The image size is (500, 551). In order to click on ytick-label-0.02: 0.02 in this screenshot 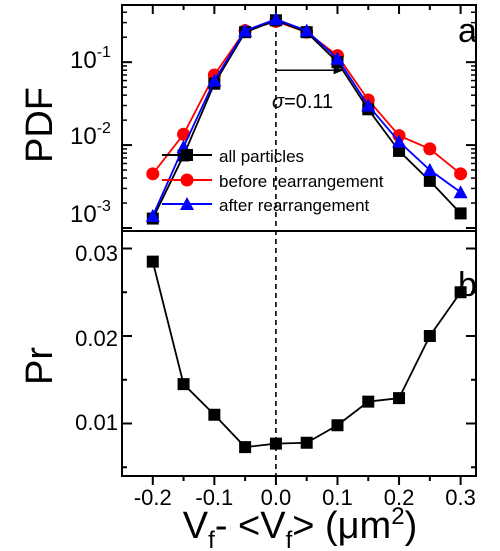, I will do `click(96, 338)`.